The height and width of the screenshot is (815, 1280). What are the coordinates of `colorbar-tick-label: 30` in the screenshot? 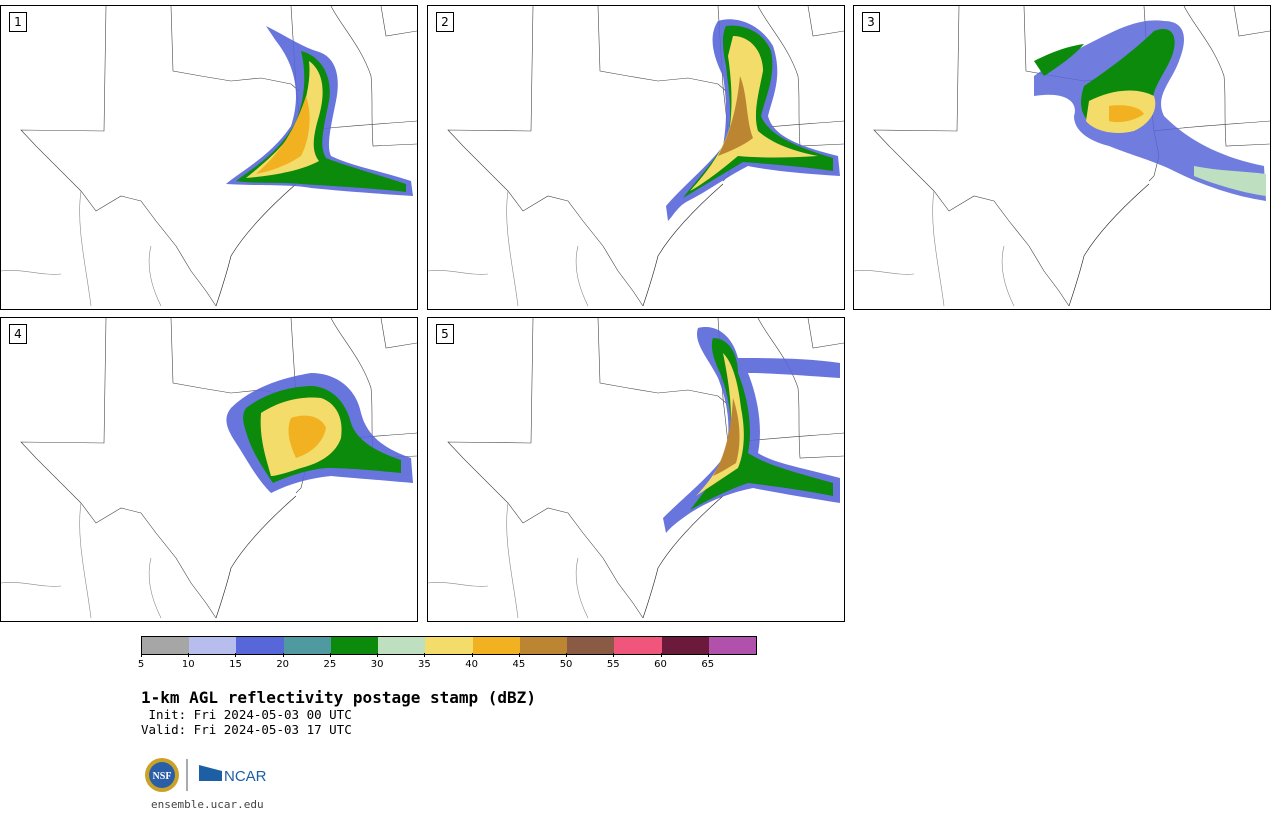 It's located at (377, 664).